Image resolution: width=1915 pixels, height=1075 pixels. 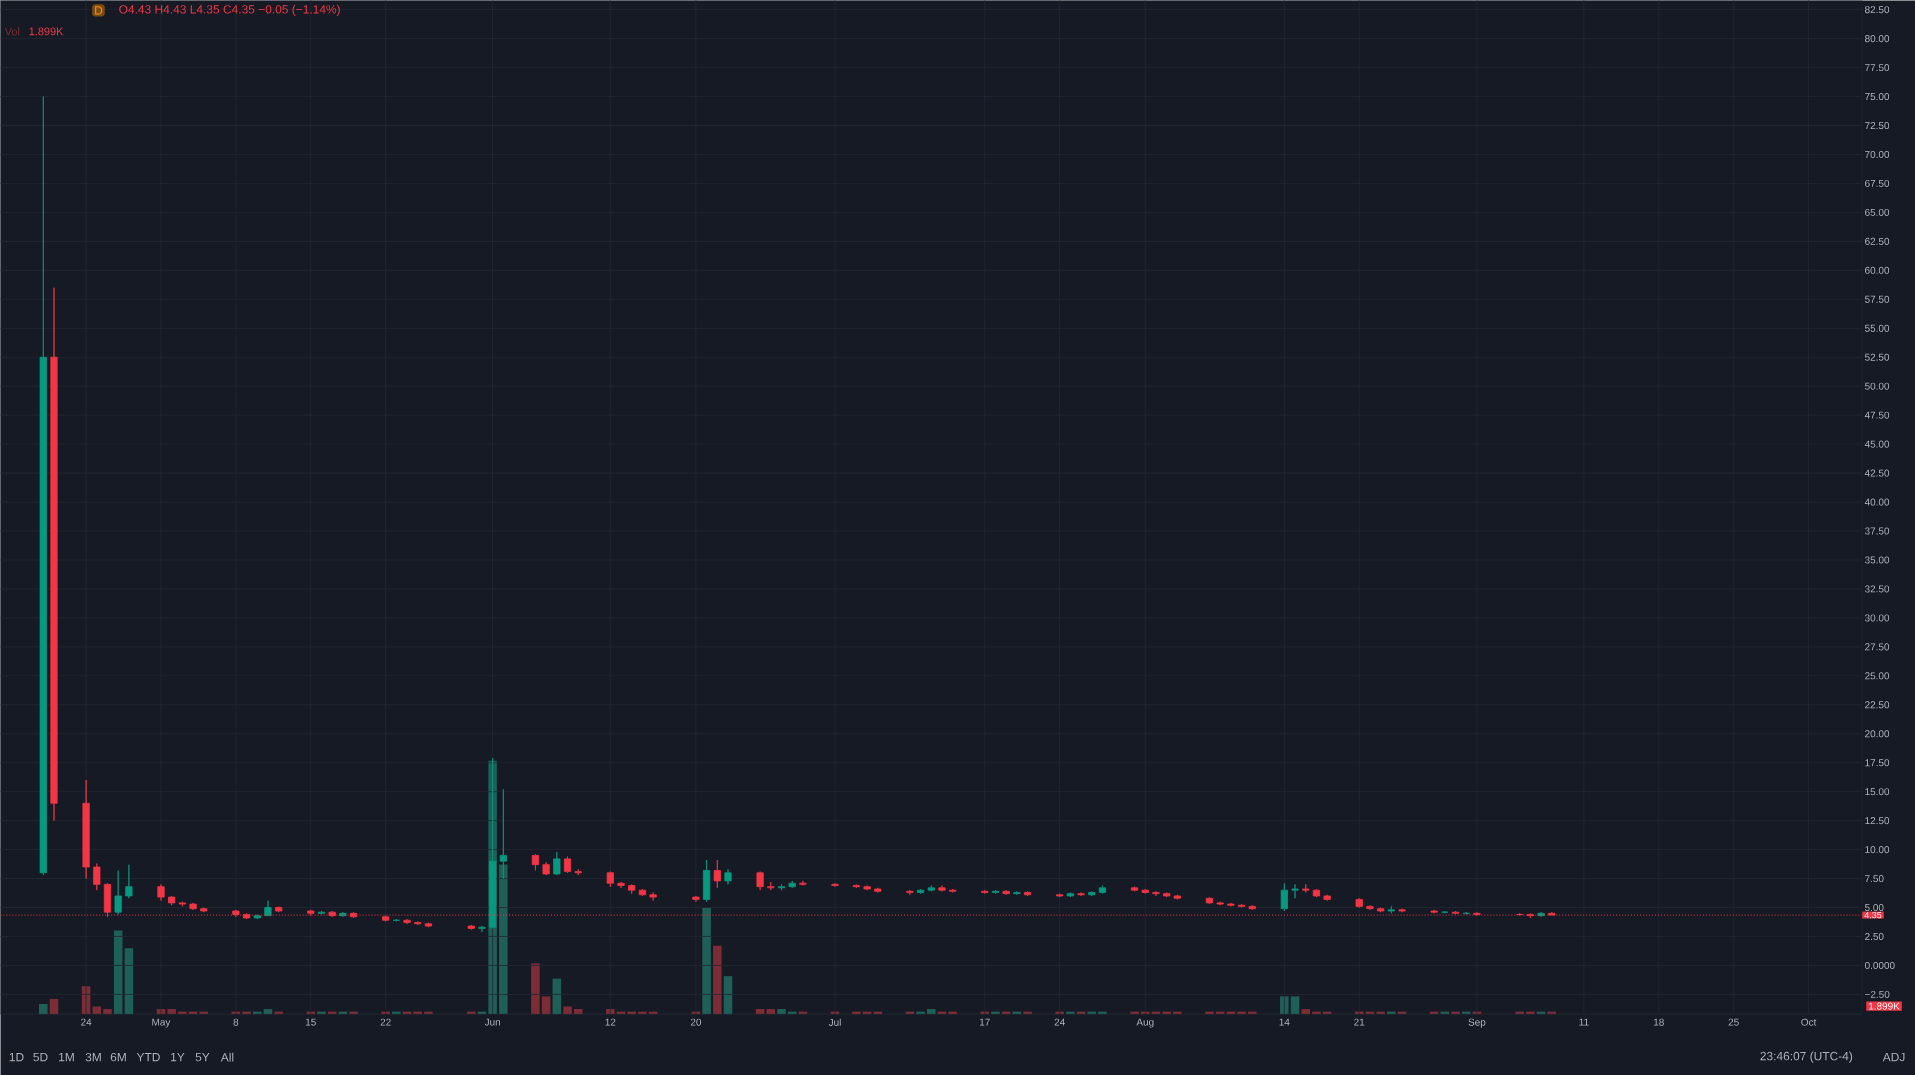 I want to click on x-tick-label: Jul, so click(x=834, y=1022).